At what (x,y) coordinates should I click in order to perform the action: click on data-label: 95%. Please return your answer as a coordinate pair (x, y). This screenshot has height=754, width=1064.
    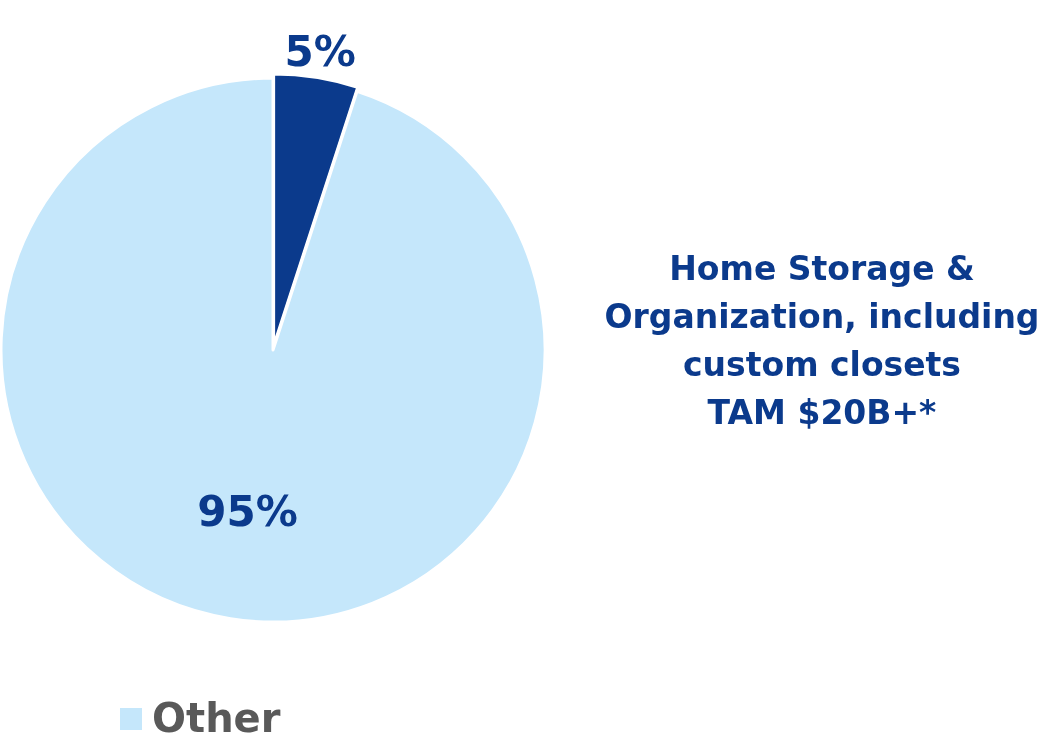
    Looking at the image, I should click on (247, 511).